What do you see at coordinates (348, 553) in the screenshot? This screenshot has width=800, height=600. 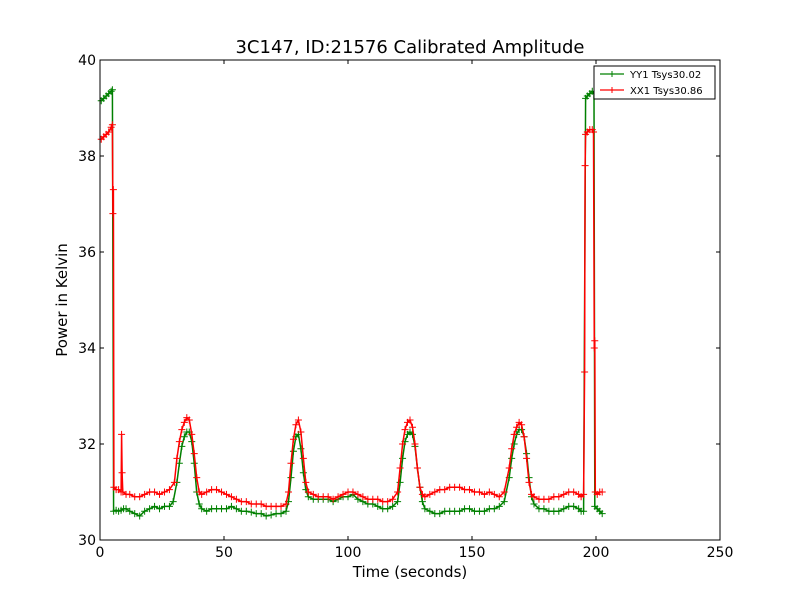 I see `x-tick-label: 100` at bounding box center [348, 553].